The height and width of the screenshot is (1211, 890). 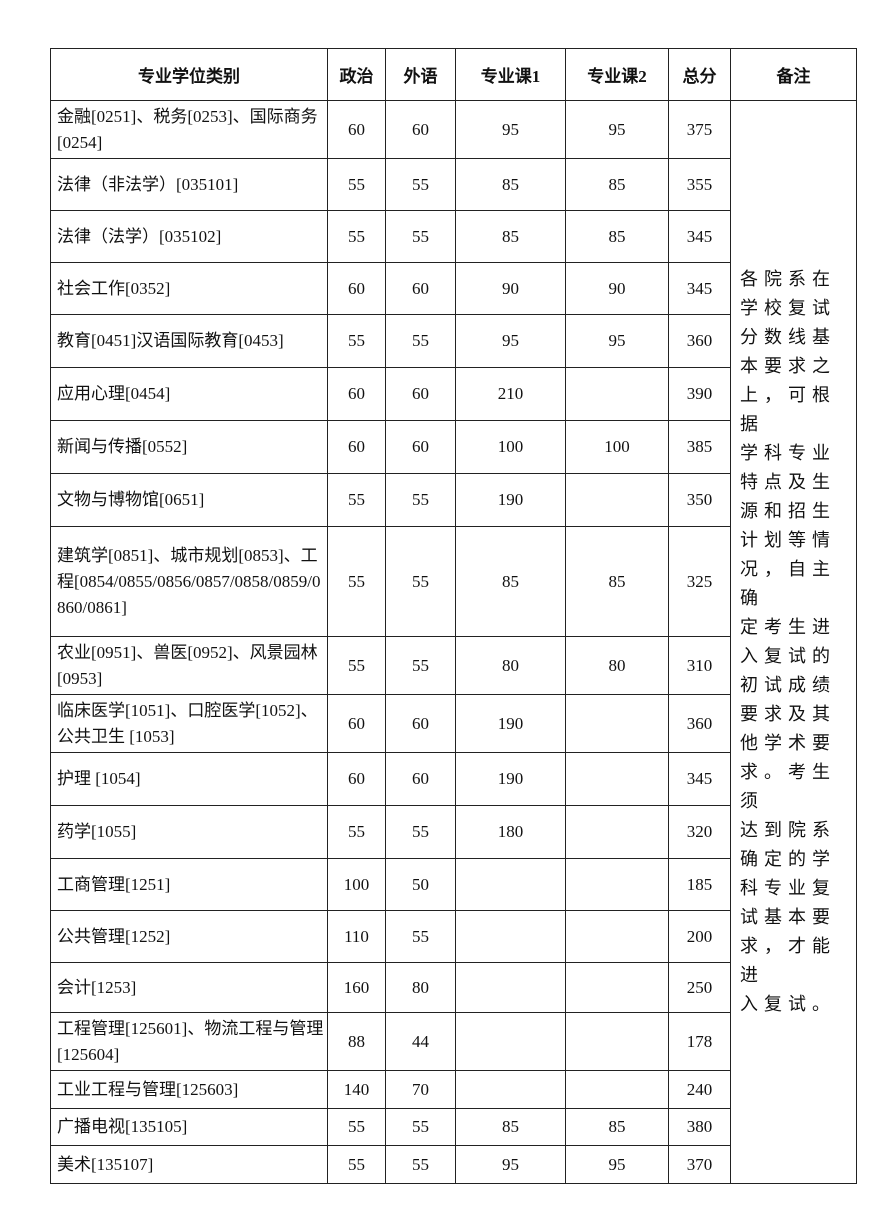 I want to click on total-cell: 355, so click(x=699, y=184).